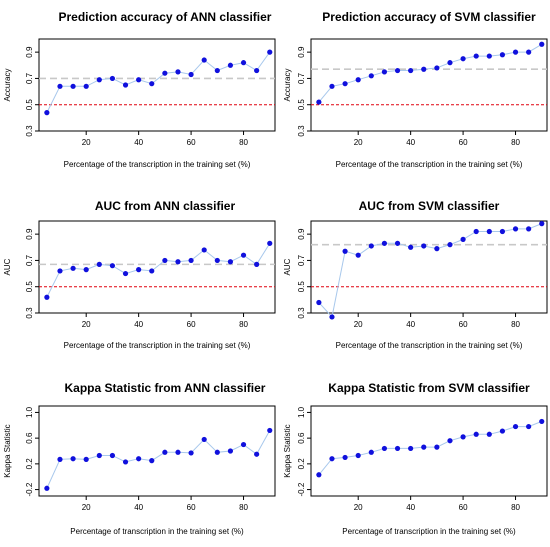 This screenshot has width=550, height=547. Describe the element at coordinates (410, 142) in the screenshot. I see `x-tick-label: 40` at that location.